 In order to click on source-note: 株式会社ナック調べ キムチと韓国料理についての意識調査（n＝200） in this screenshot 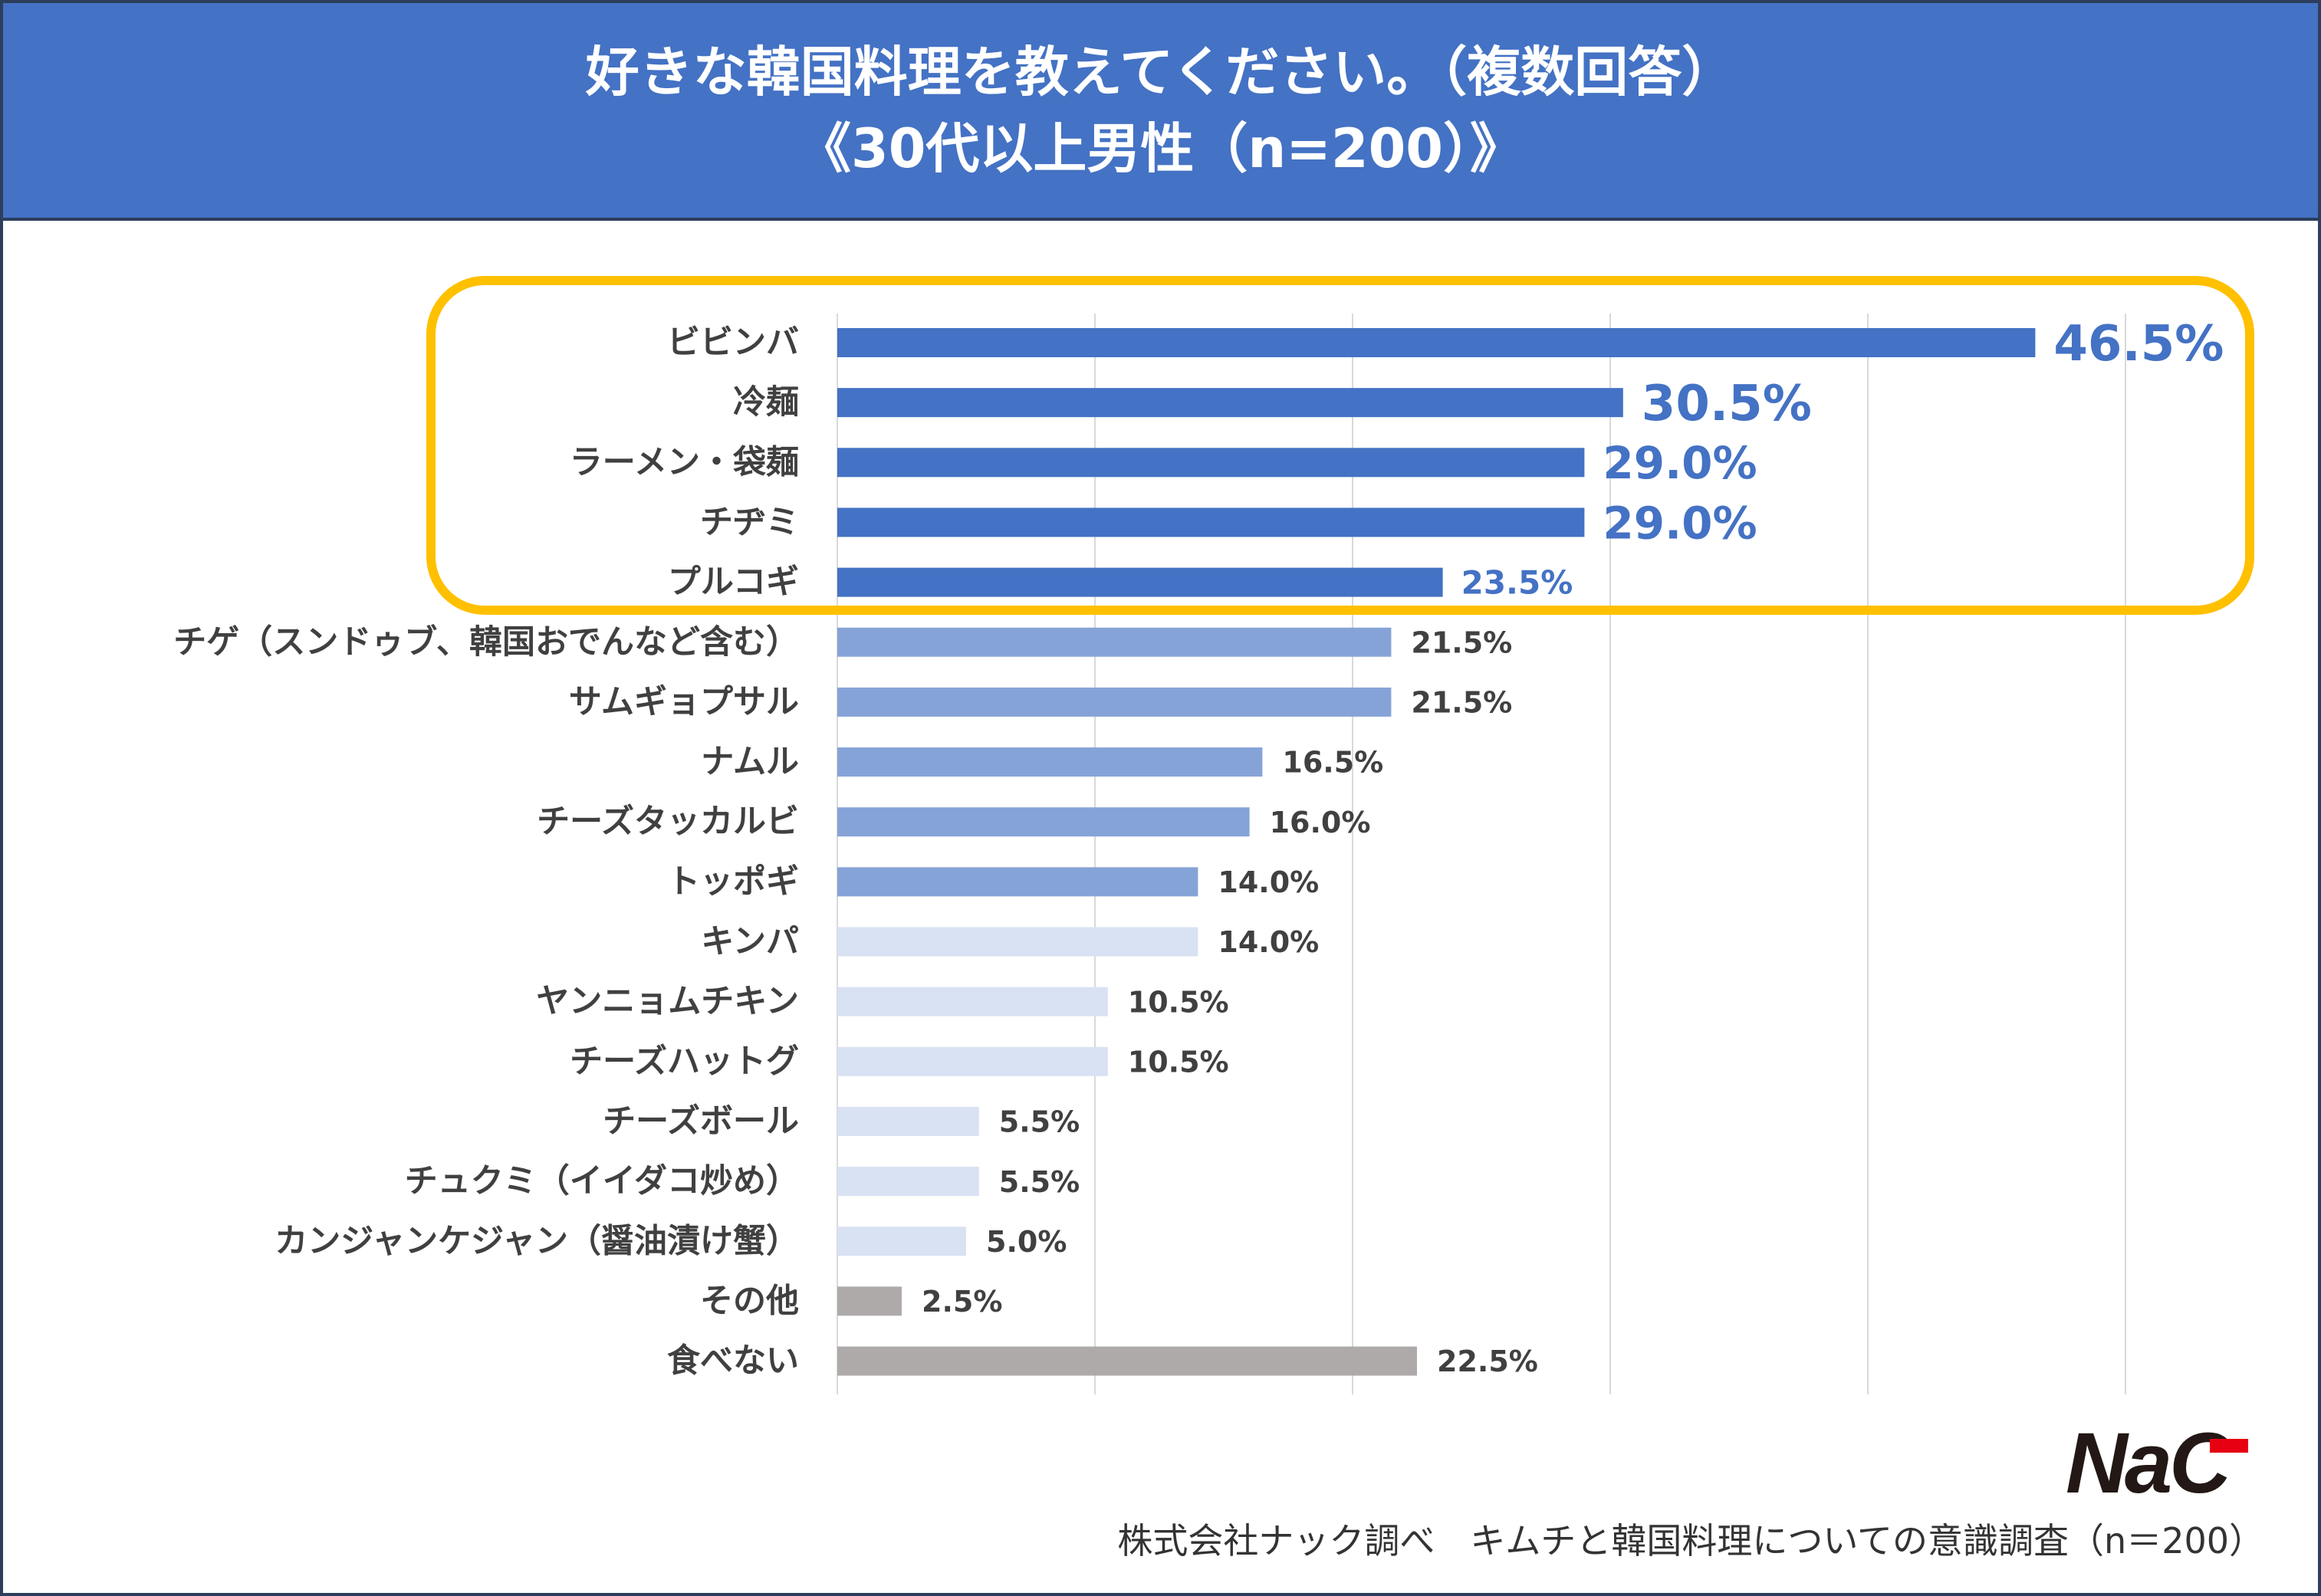, I will do `click(1690, 1541)`.